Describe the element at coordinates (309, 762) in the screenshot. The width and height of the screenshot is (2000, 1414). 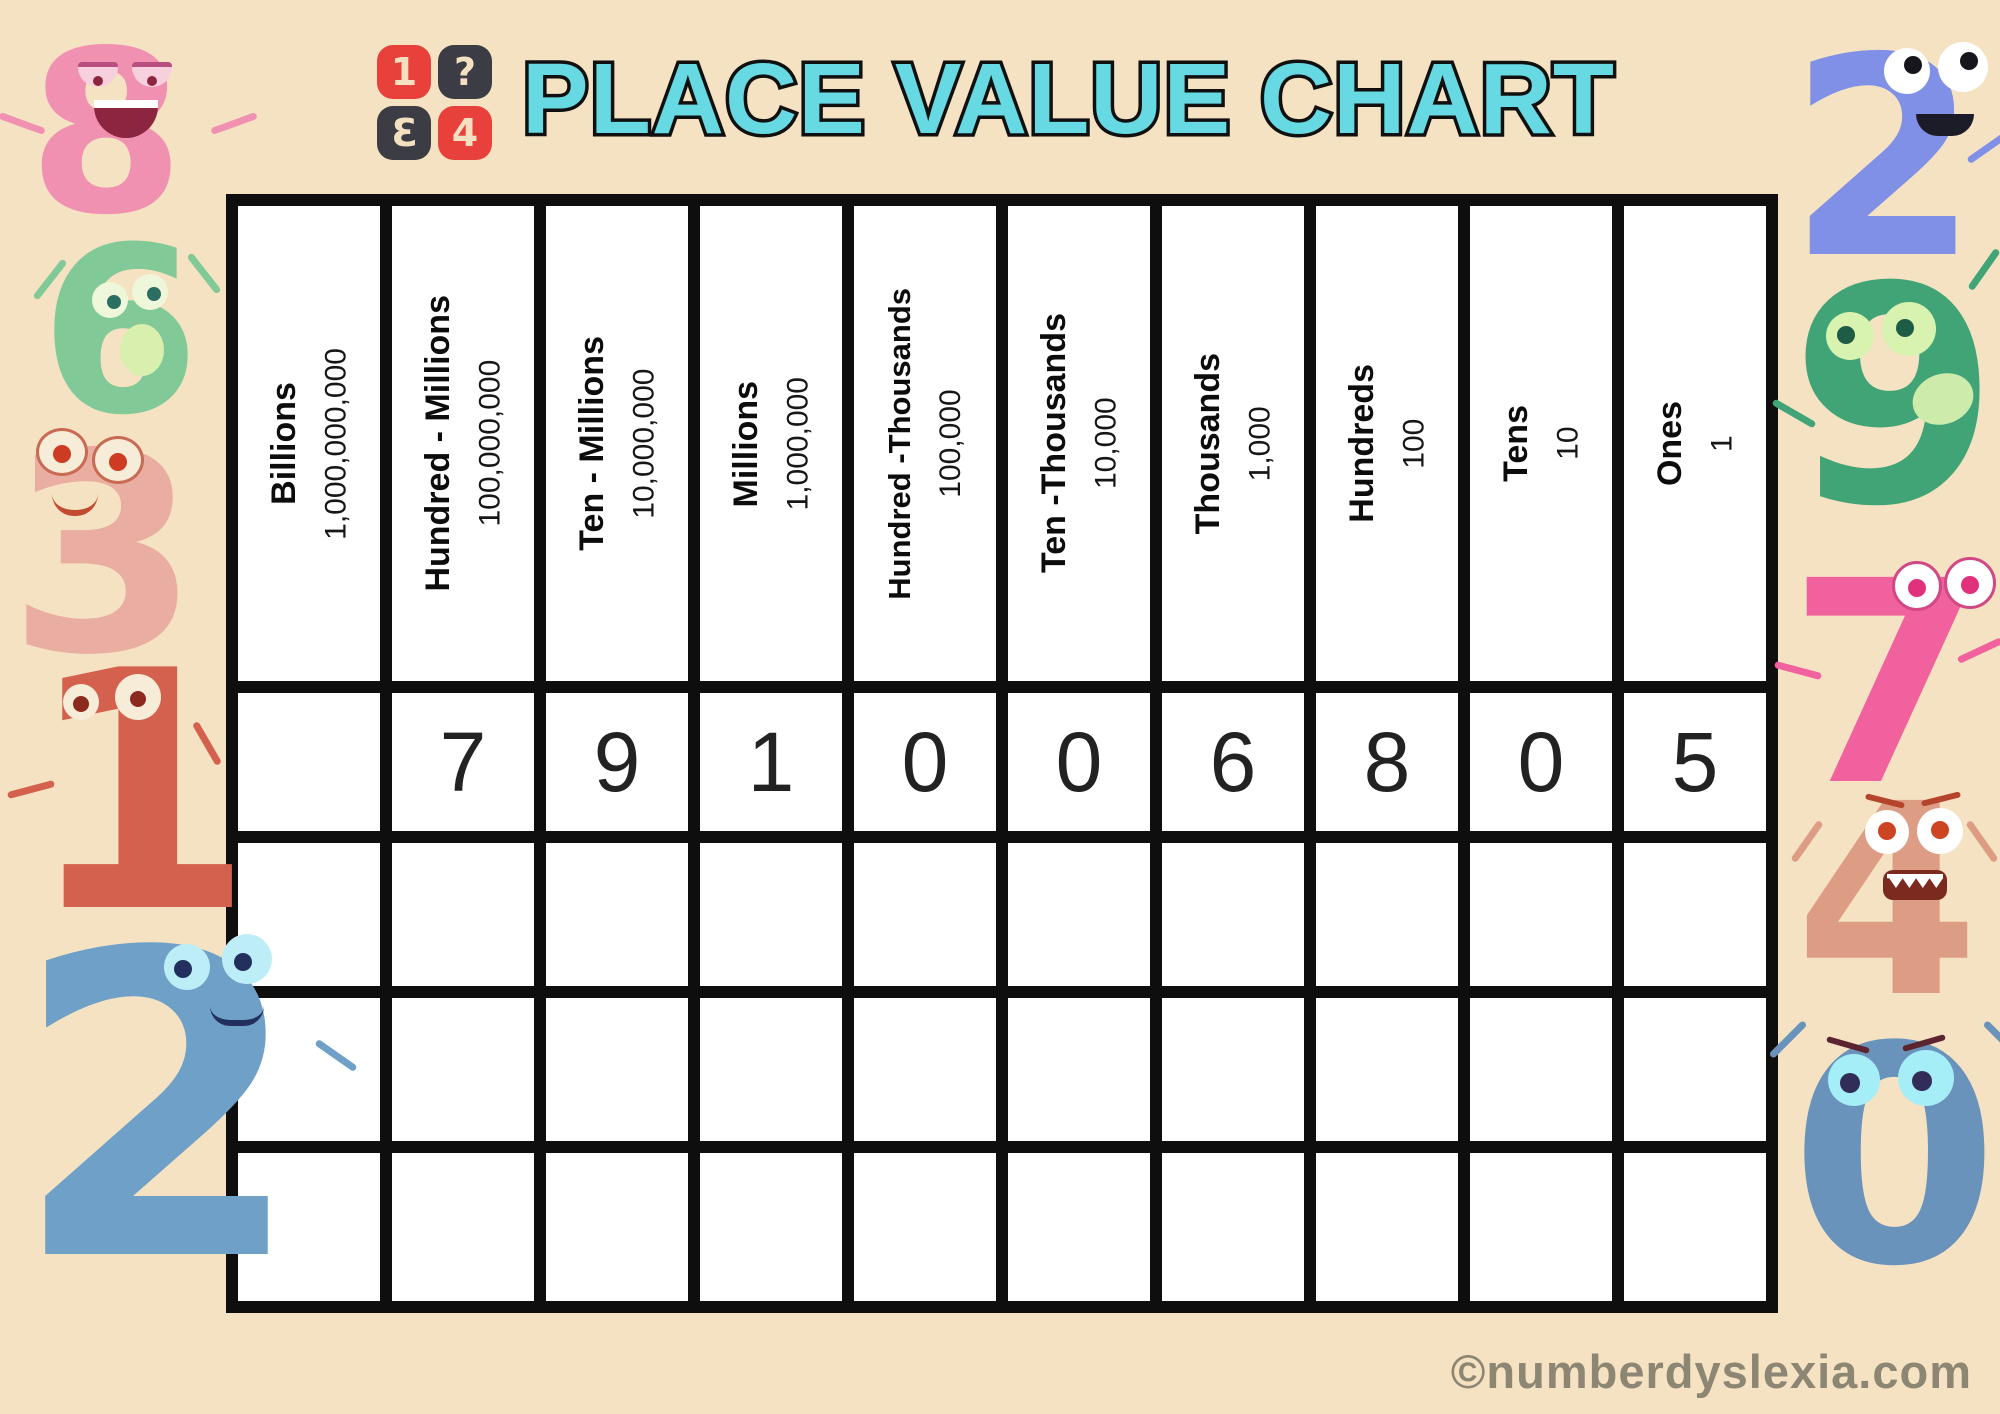
I see `digit-cell-billions` at that location.